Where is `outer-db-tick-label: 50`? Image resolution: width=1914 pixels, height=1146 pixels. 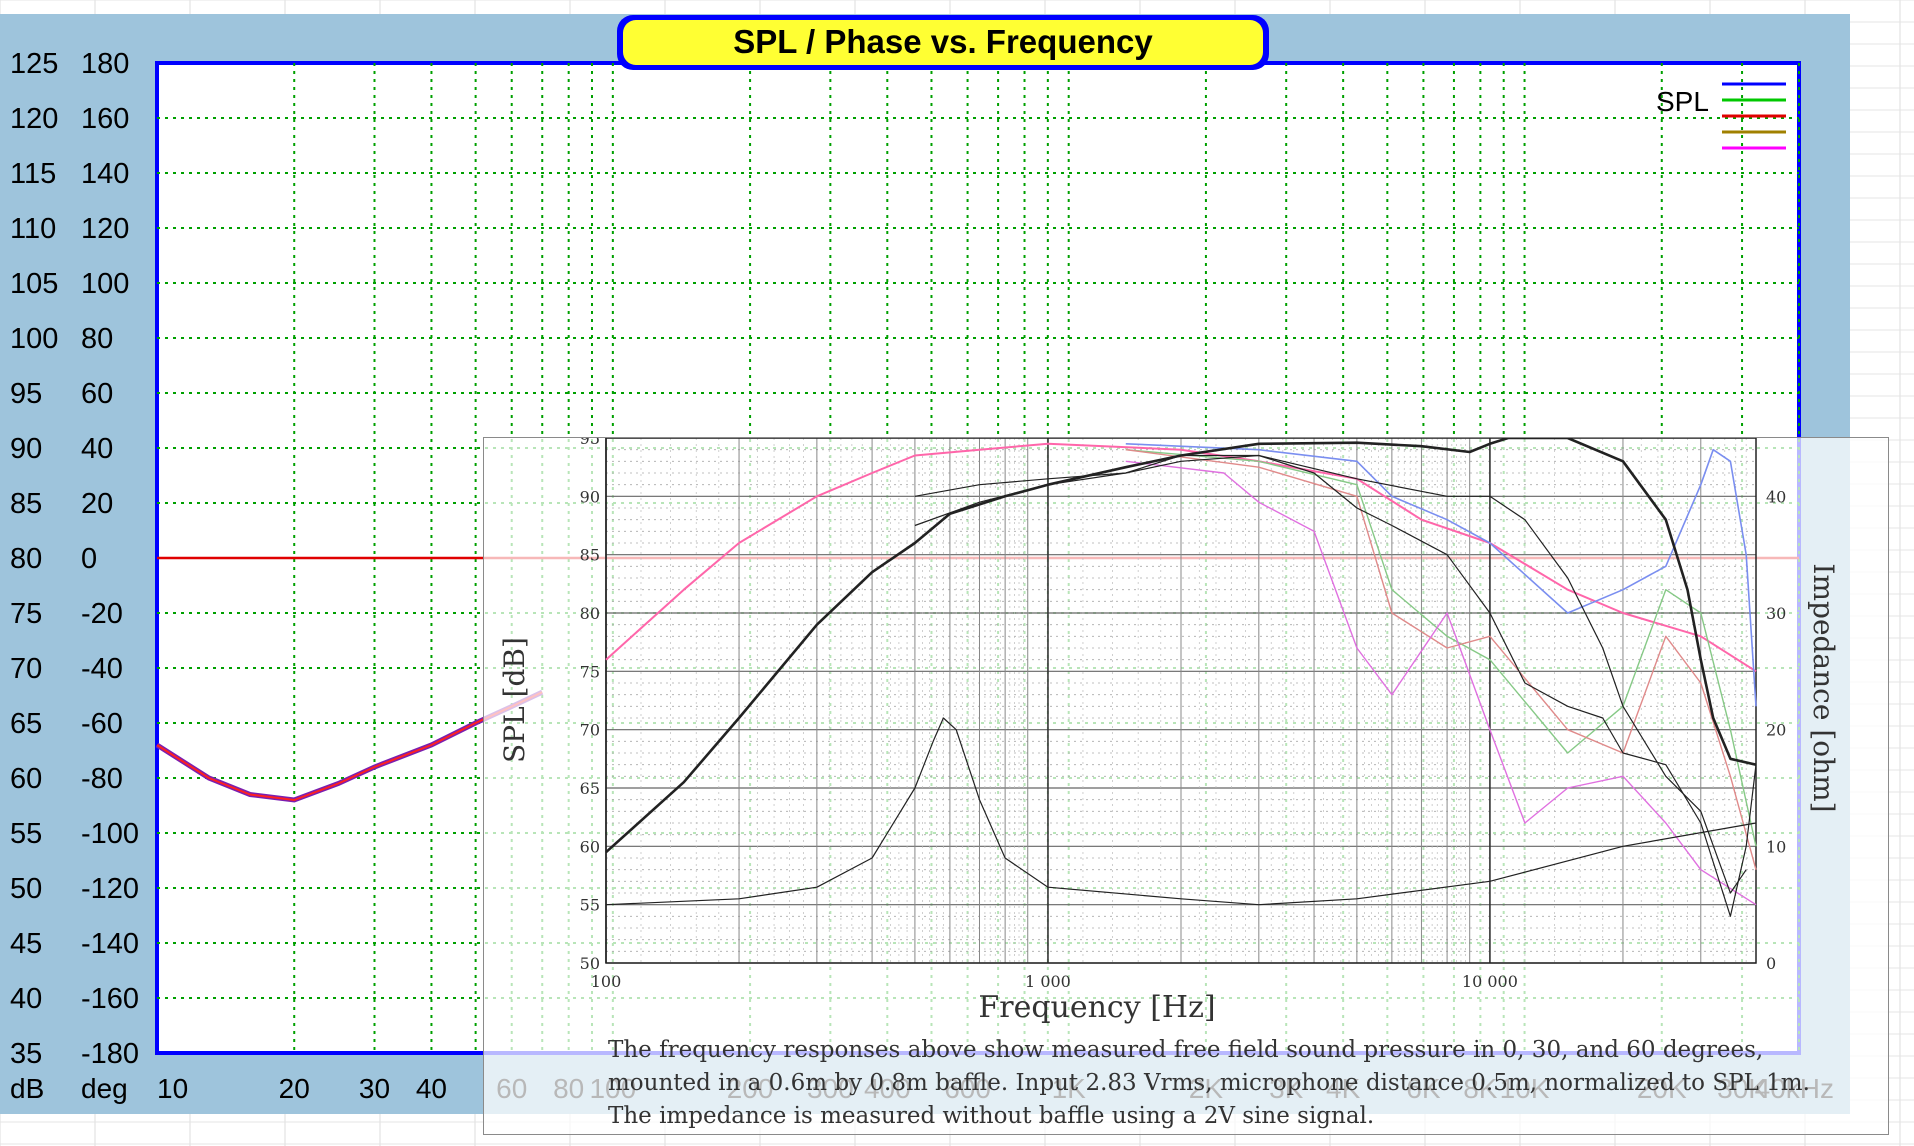
outer-db-tick-label: 50 is located at coordinates (26, 889).